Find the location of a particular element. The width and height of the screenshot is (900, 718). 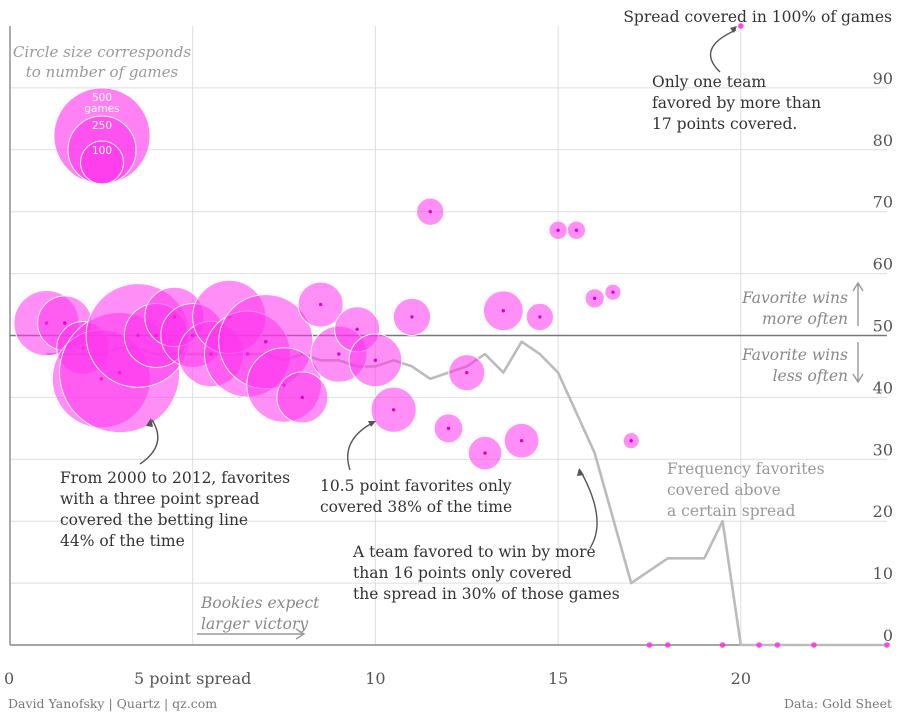

three-point-note-line-3: covered the betting line is located at coordinates (154, 520).